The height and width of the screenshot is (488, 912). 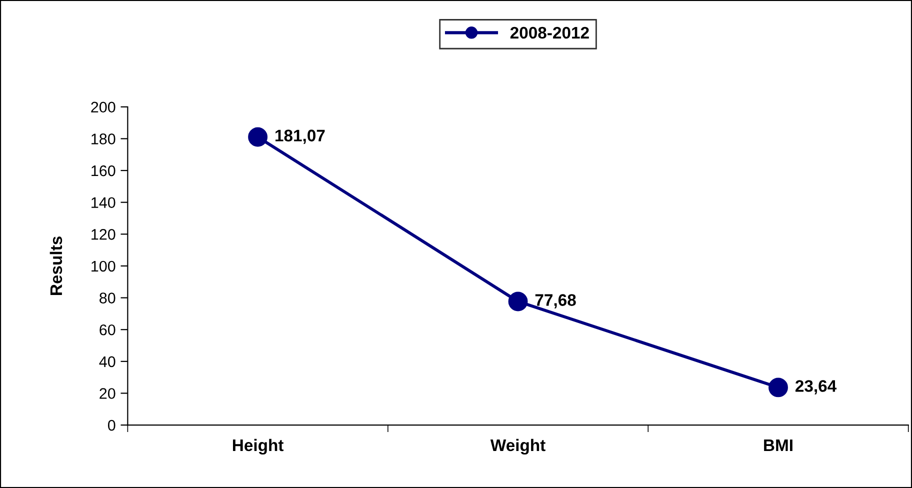 I want to click on data-label: 181,07, so click(x=300, y=137).